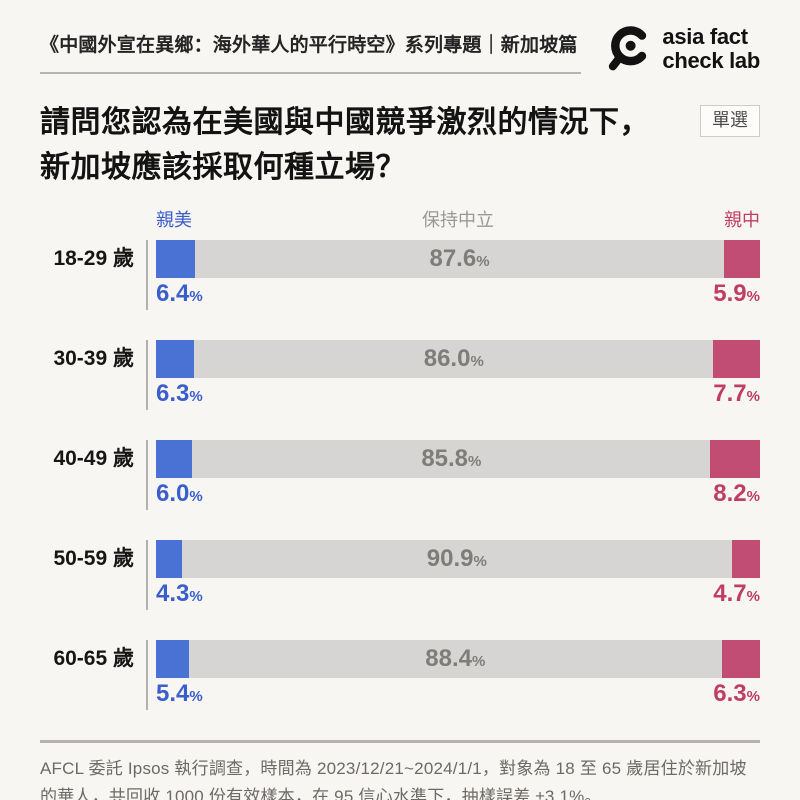 The height and width of the screenshot is (800, 800). I want to click on value-label-pro-china-number: 7.7, so click(730, 393).